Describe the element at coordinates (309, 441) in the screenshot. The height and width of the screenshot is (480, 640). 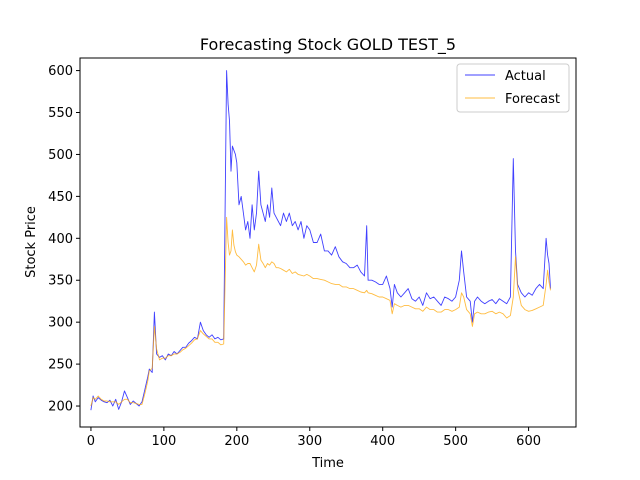
I see `x-tick-label: 300` at that location.